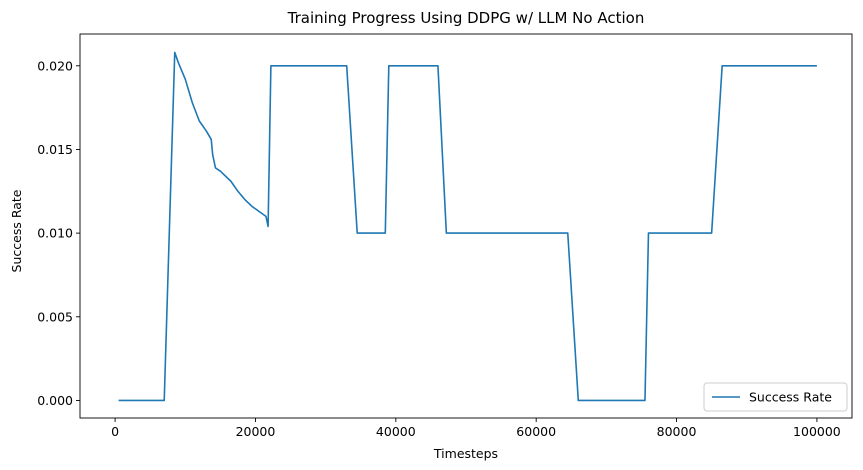 This screenshot has width=863, height=470. I want to click on y-tick-label: 0.020, so click(55, 65).